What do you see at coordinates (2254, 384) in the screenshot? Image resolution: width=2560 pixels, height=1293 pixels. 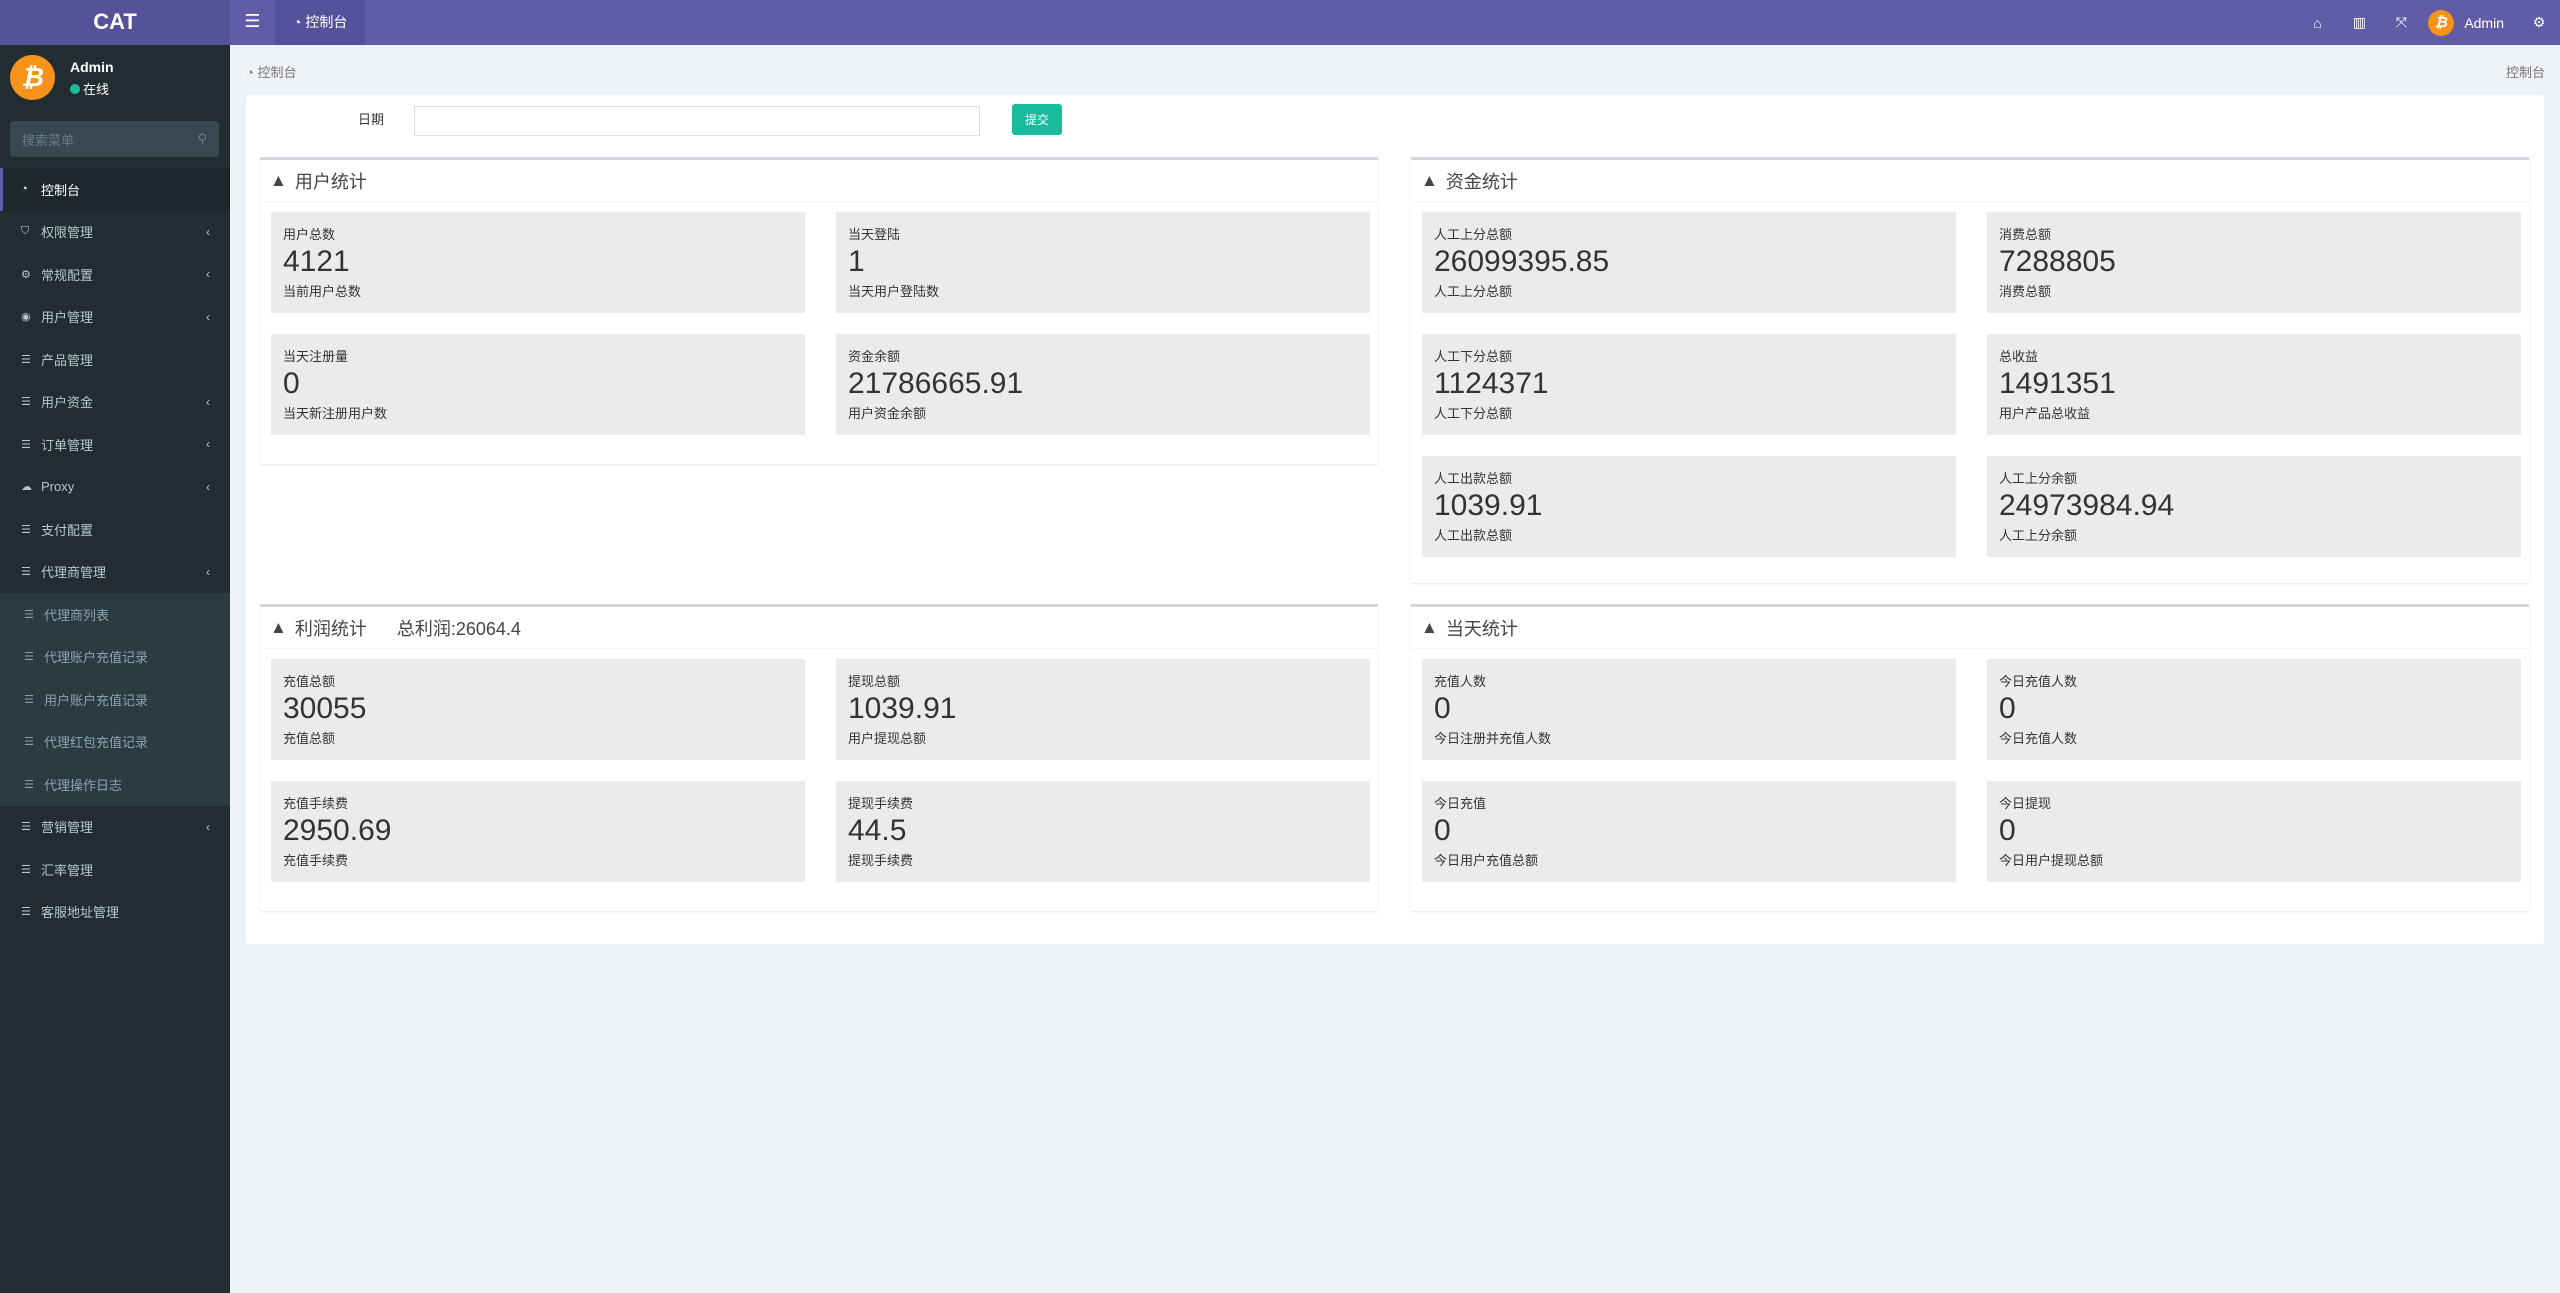 I see `stat-card: 总收益 1491351 用户产品总收益` at bounding box center [2254, 384].